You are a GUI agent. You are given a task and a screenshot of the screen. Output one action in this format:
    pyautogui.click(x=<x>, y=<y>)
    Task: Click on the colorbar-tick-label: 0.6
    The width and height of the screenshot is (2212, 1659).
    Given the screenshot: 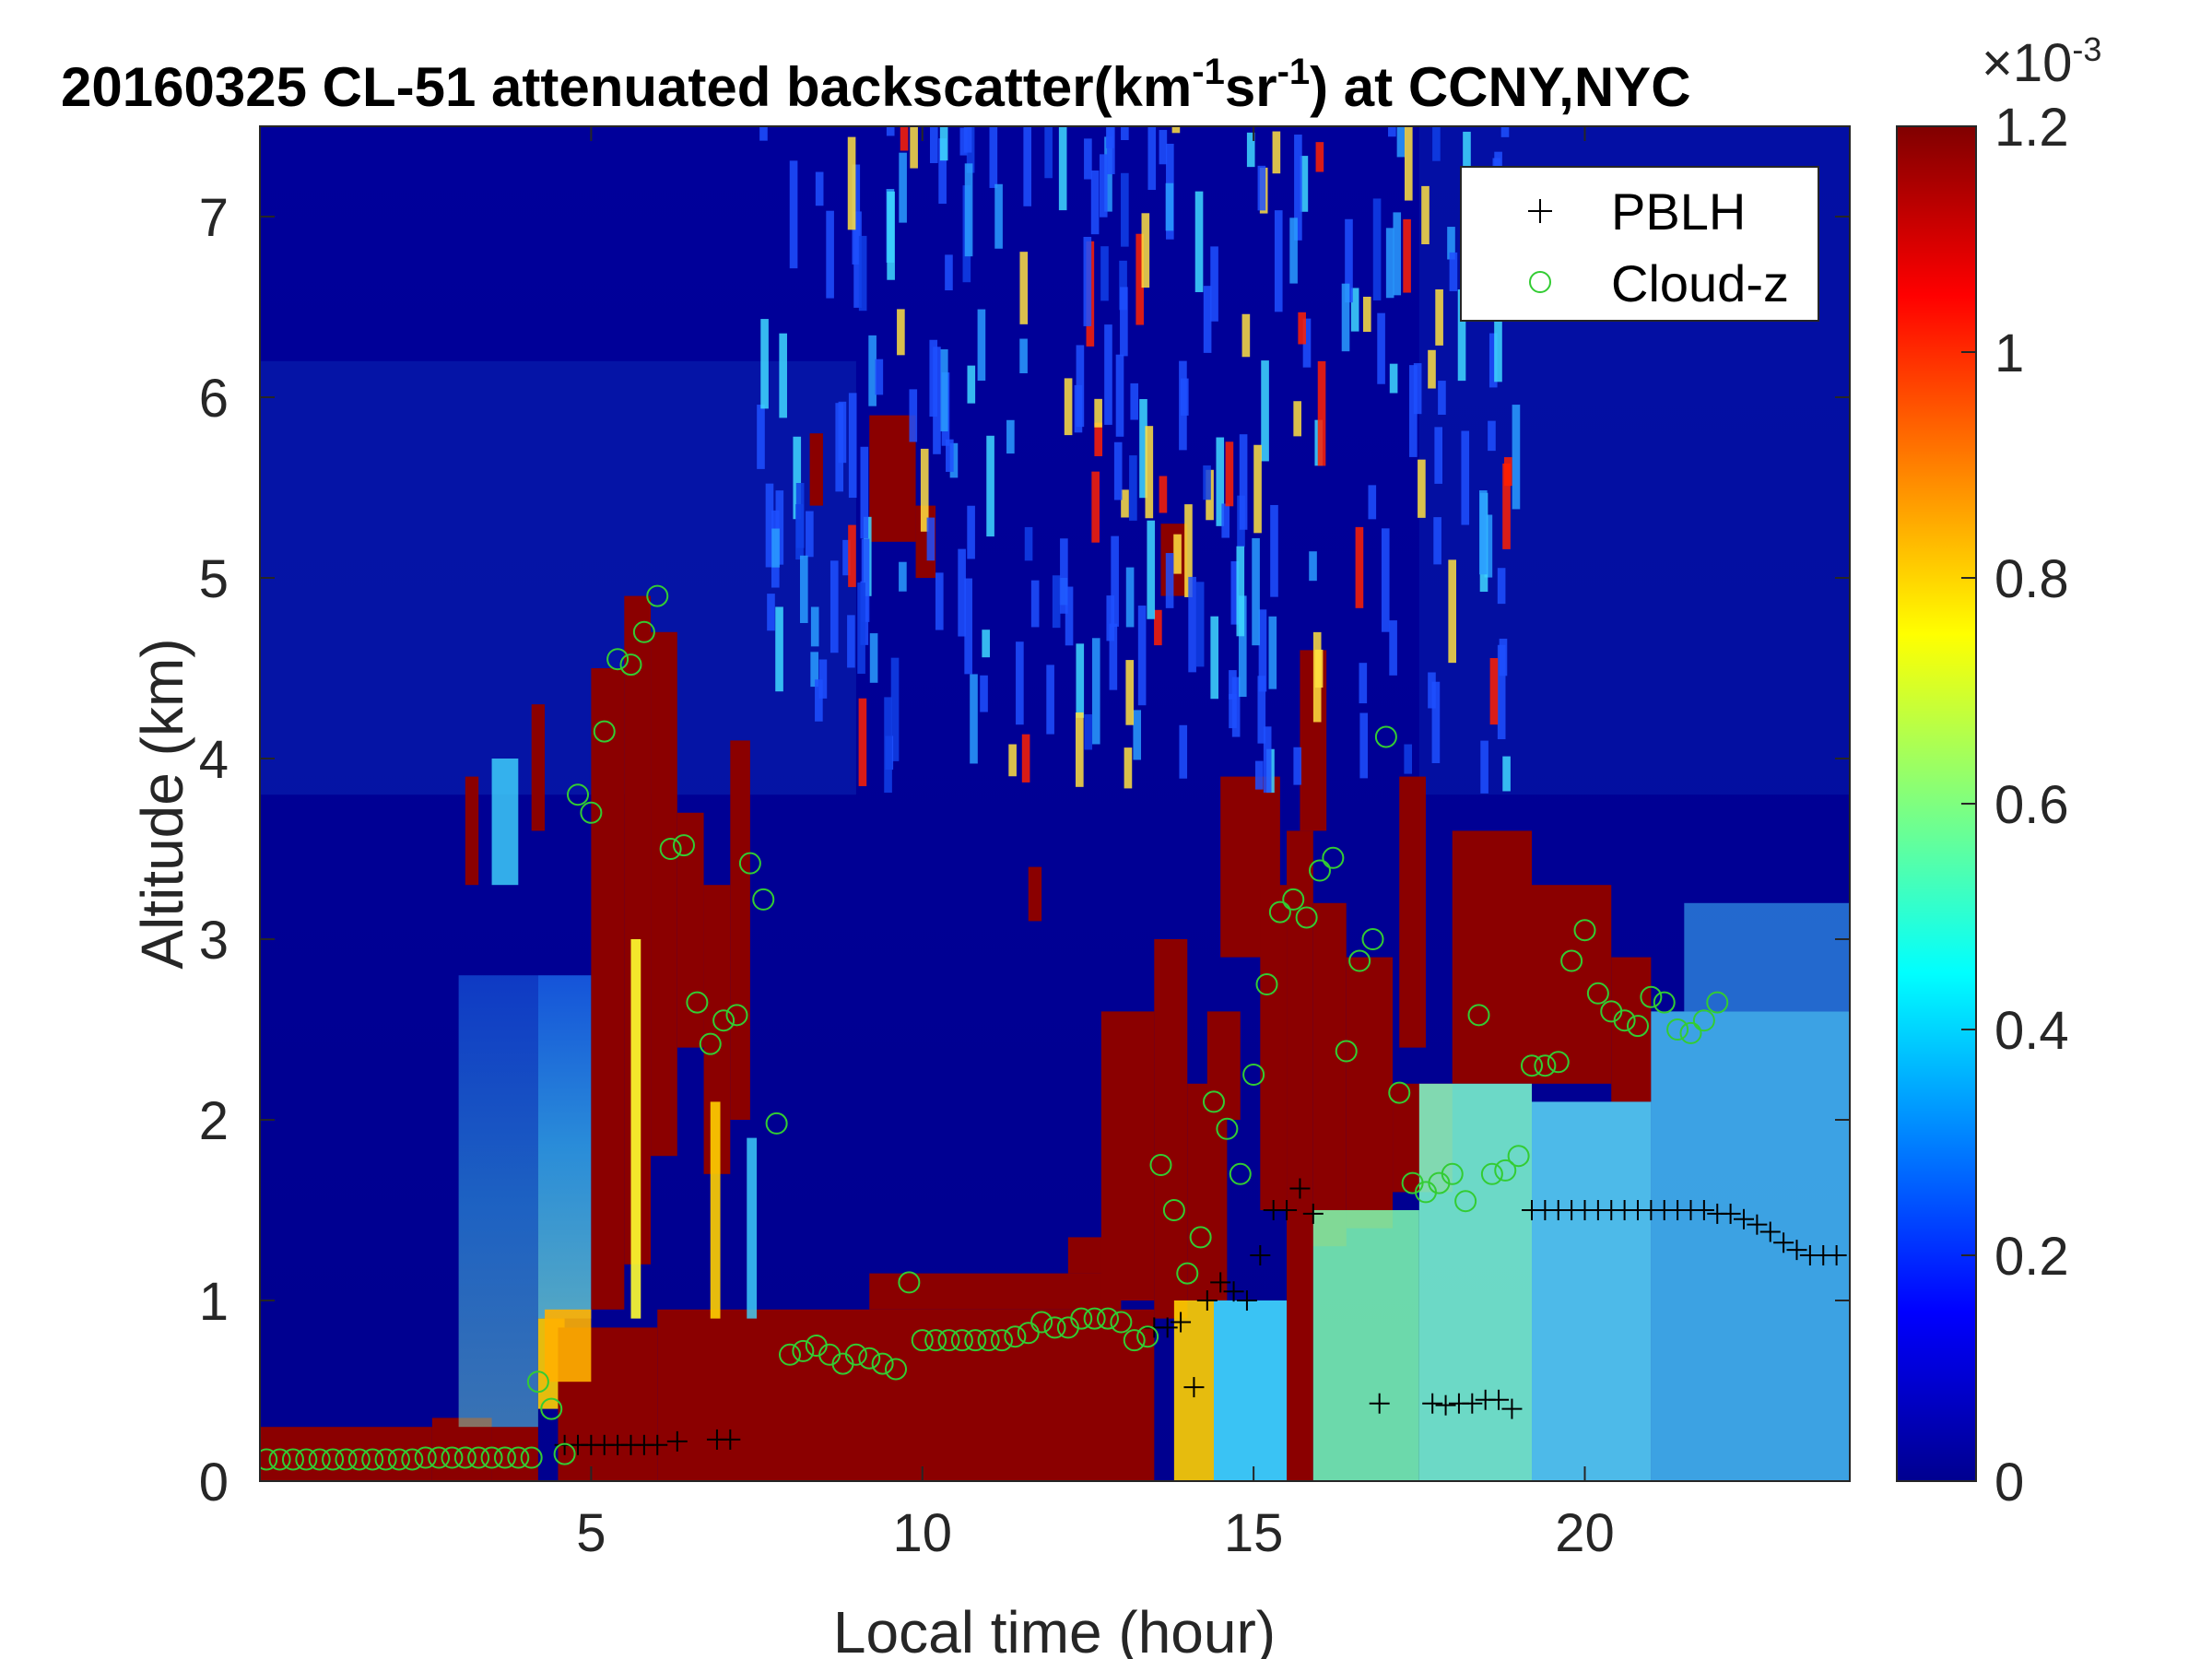 What is the action you would take?
    pyautogui.click(x=2031, y=805)
    